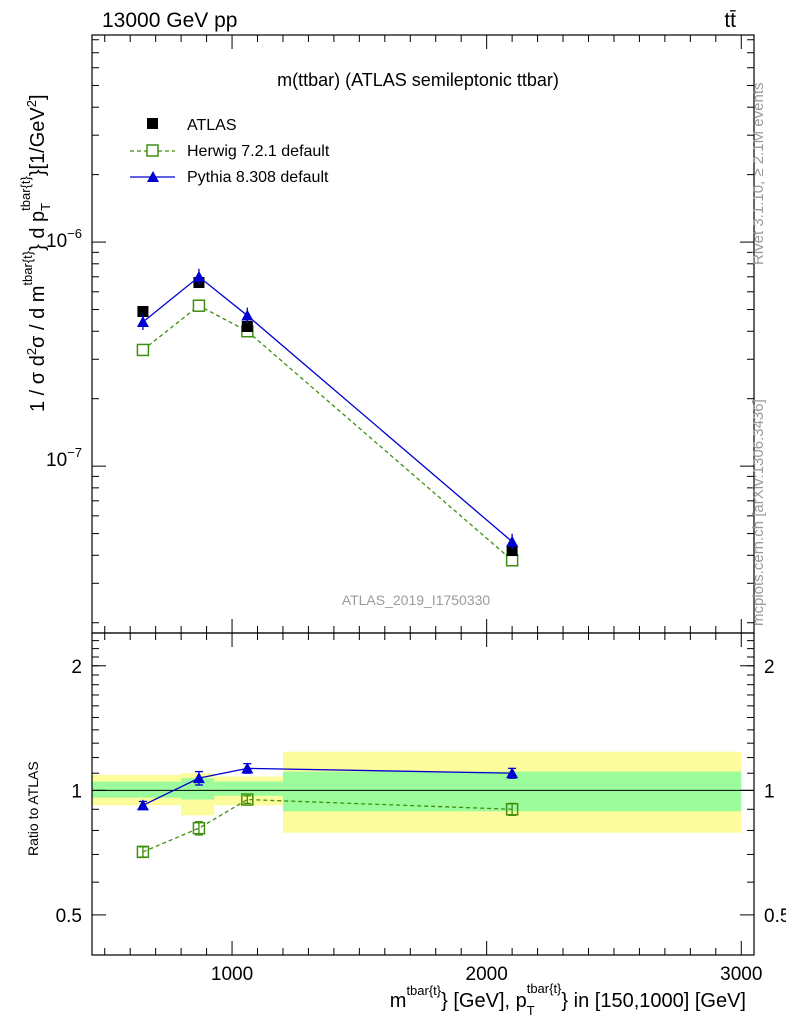 Image resolution: width=786 pixels, height=1024 pixels. What do you see at coordinates (258, 151) in the screenshot?
I see `legend-label-herwig: Herwig 7.2.1 default` at bounding box center [258, 151].